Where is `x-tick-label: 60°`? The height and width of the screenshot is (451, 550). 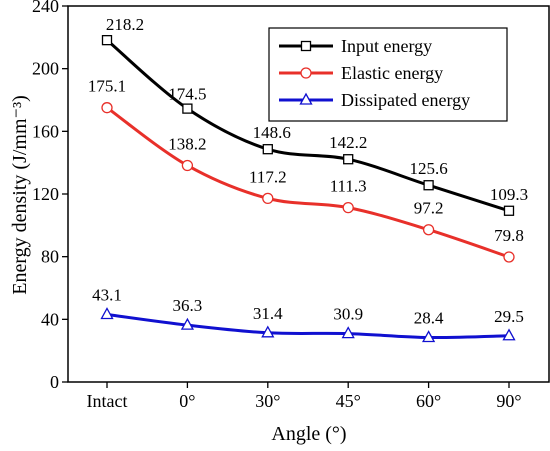 x-tick-label: 60° is located at coordinates (428, 401).